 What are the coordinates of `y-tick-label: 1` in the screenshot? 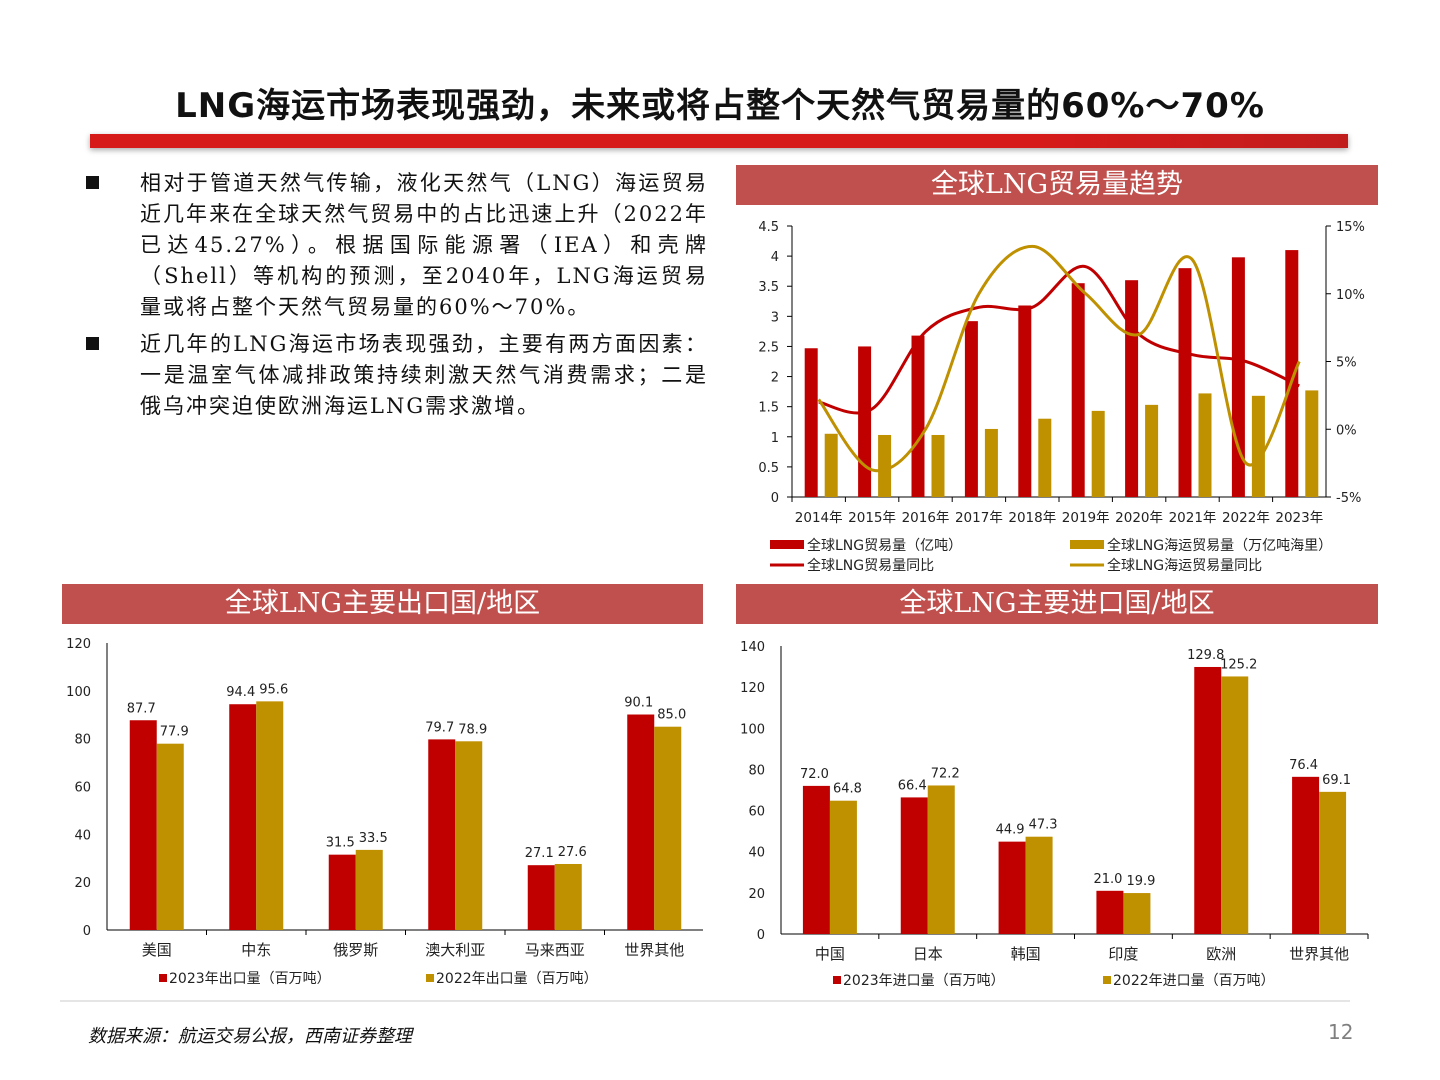 It's located at (775, 438).